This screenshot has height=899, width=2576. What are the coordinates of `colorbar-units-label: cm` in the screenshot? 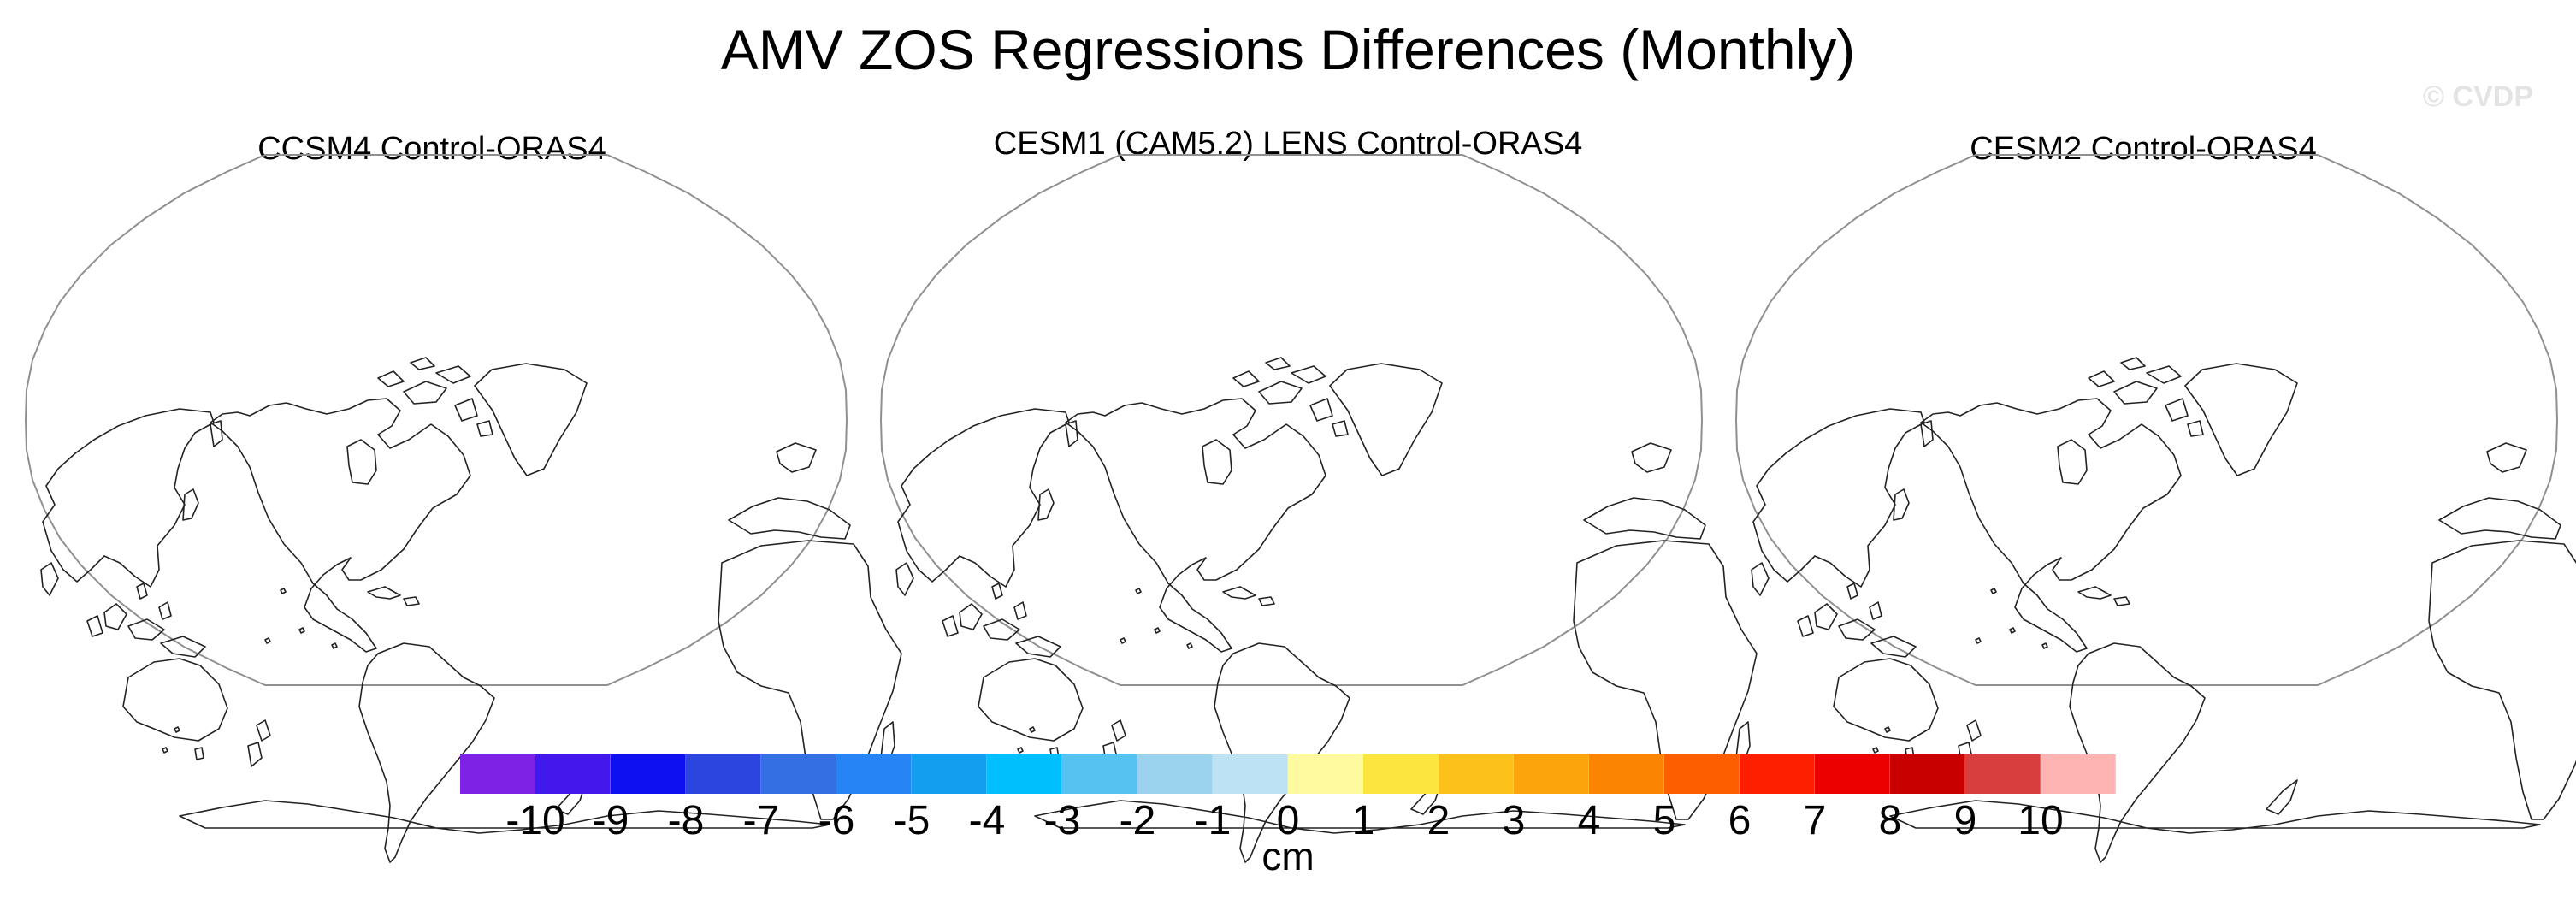 It's located at (1288, 856).